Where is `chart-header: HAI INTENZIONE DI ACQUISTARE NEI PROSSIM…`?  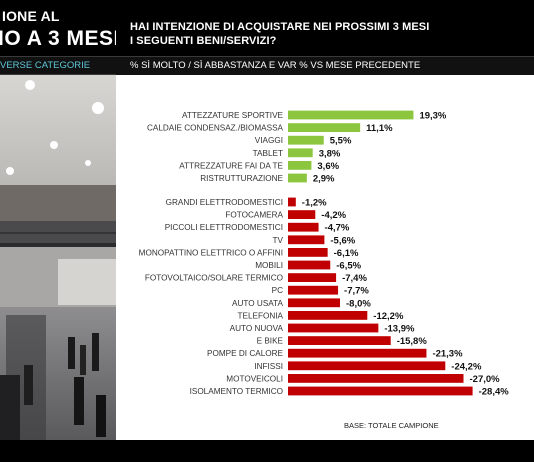
chart-header: HAI INTENZIONE DI ACQUISTARE NEI PROSSIM… is located at coordinates (325, 28).